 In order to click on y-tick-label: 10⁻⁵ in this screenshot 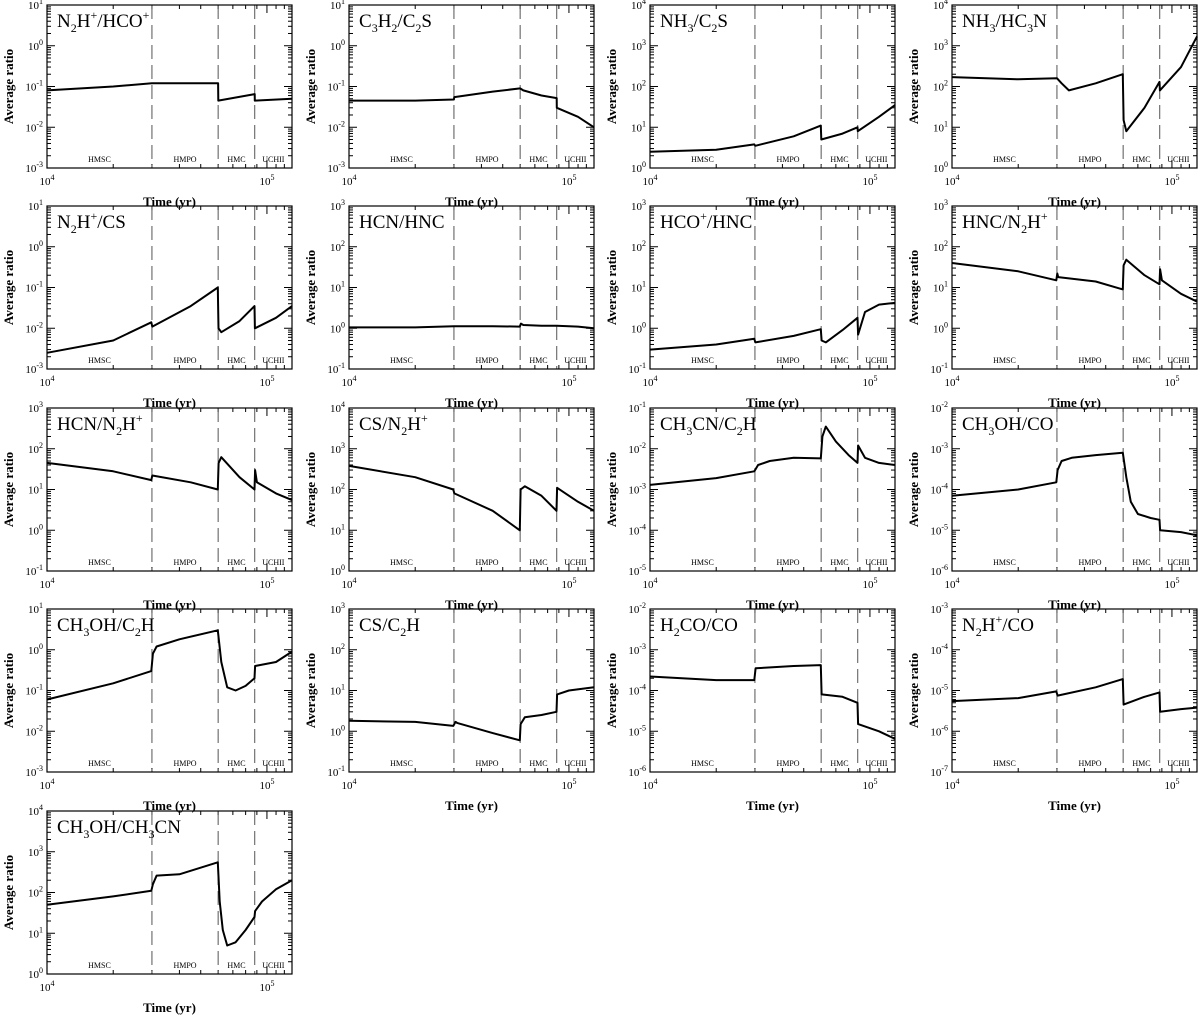, I will do `click(637, 730)`.